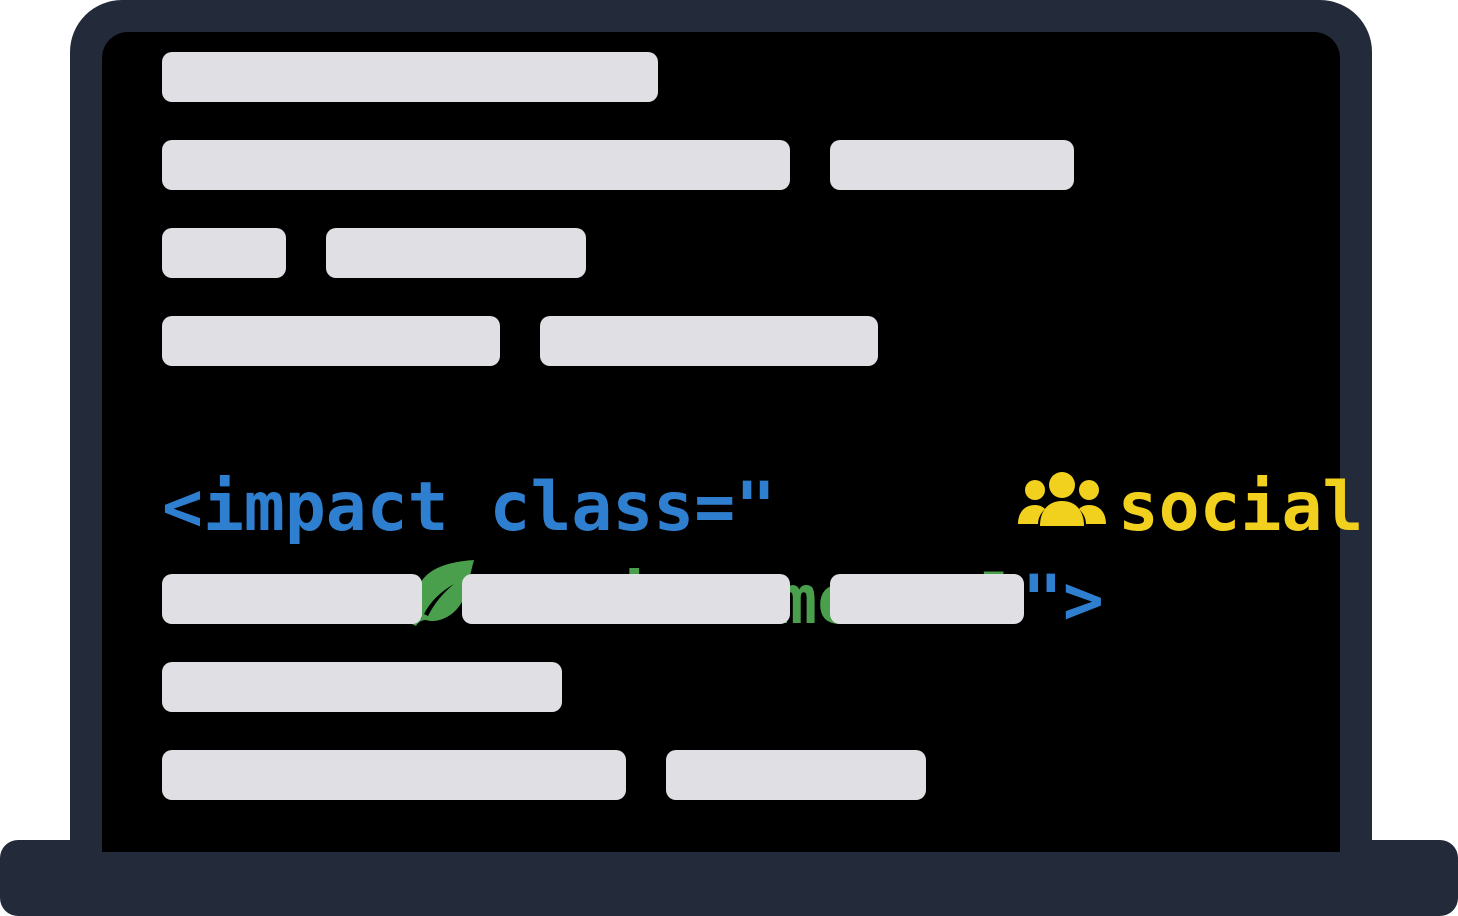 The width and height of the screenshot is (1458, 916). I want to click on people-icon, so click(939, 508).